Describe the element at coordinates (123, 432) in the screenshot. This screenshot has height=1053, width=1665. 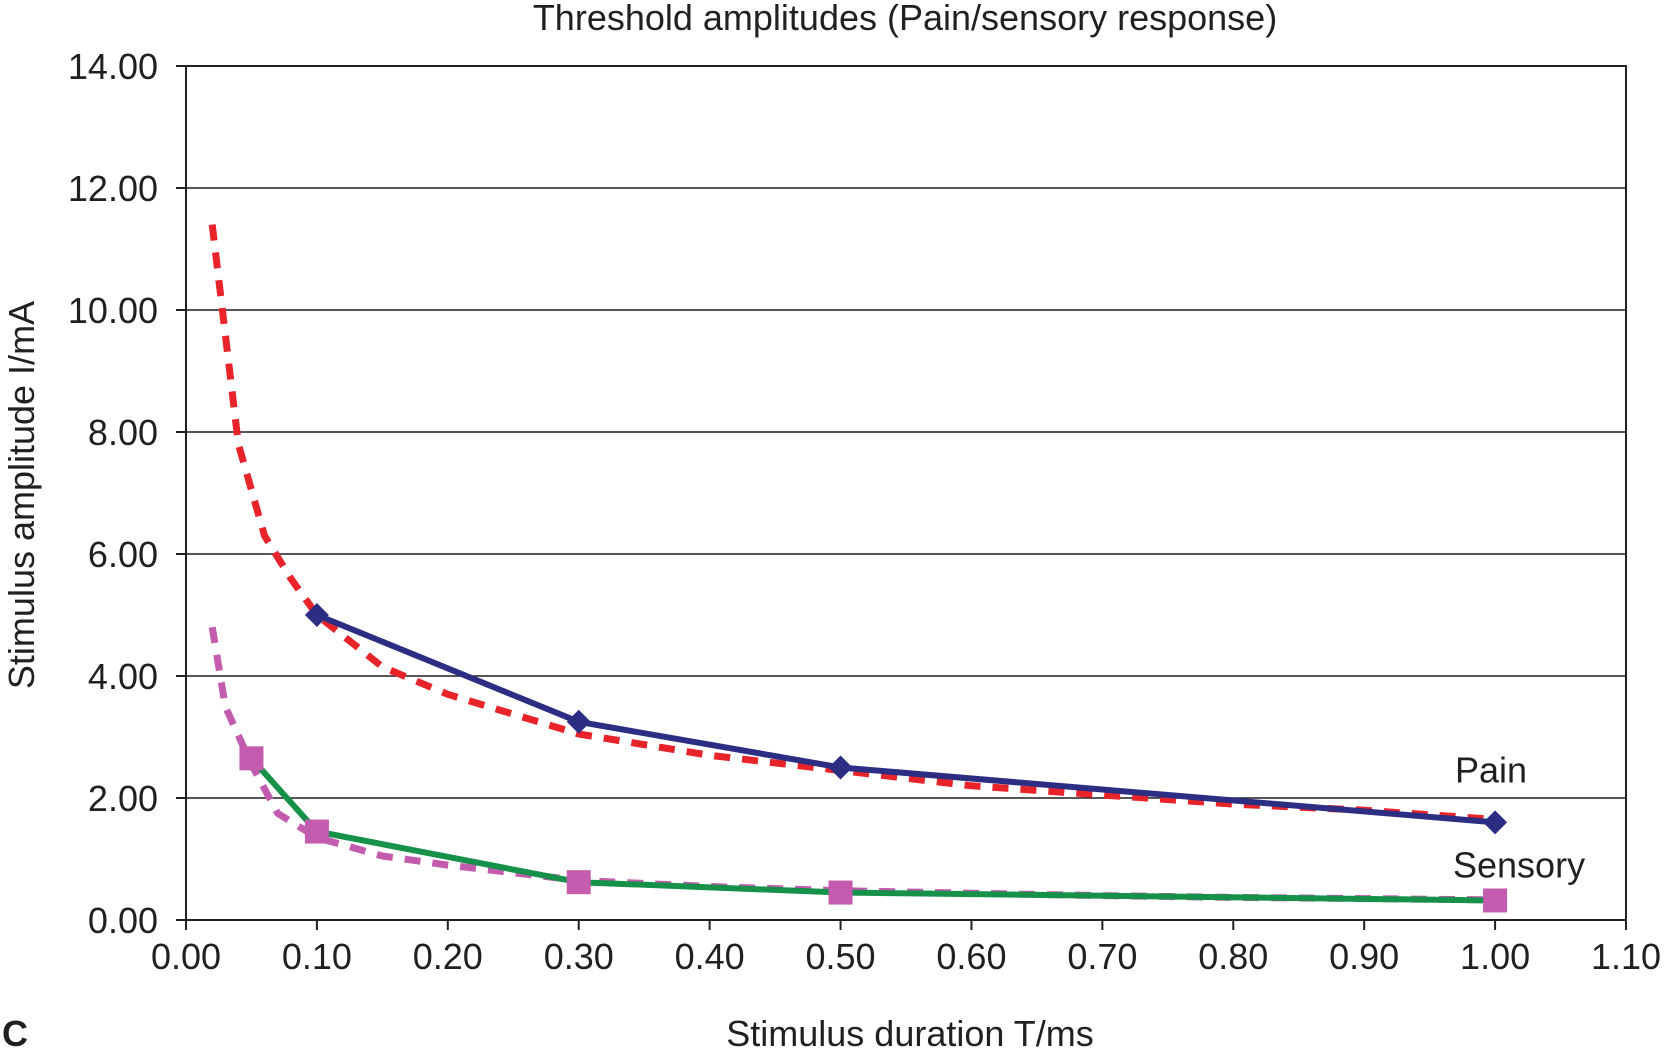
I see `y-tick-label: 8.00` at that location.